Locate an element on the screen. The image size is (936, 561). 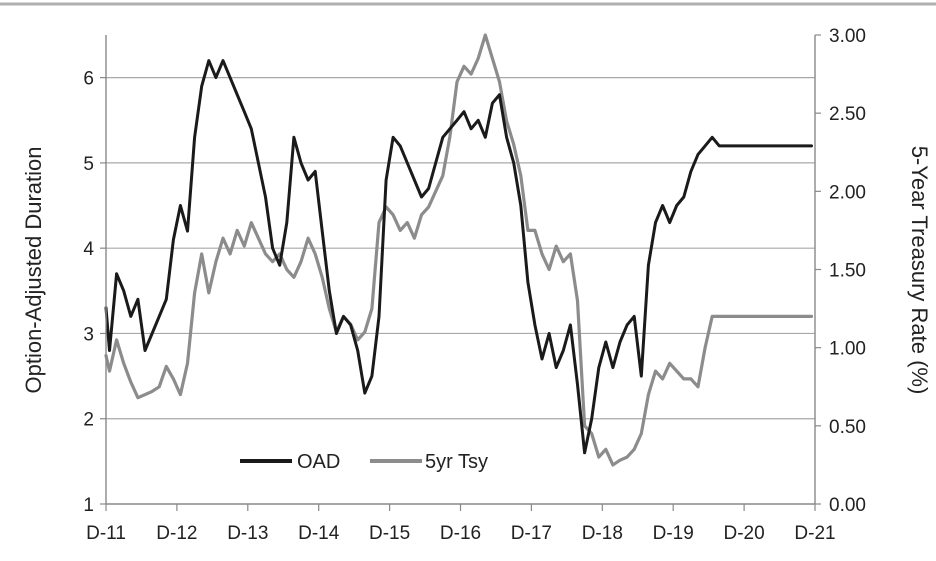
left-tick-label: 4 is located at coordinates (88, 249).